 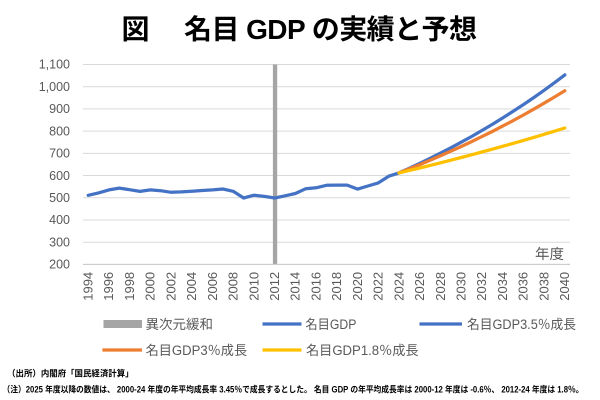 I want to click on svg-text: 300, so click(x=59, y=242).